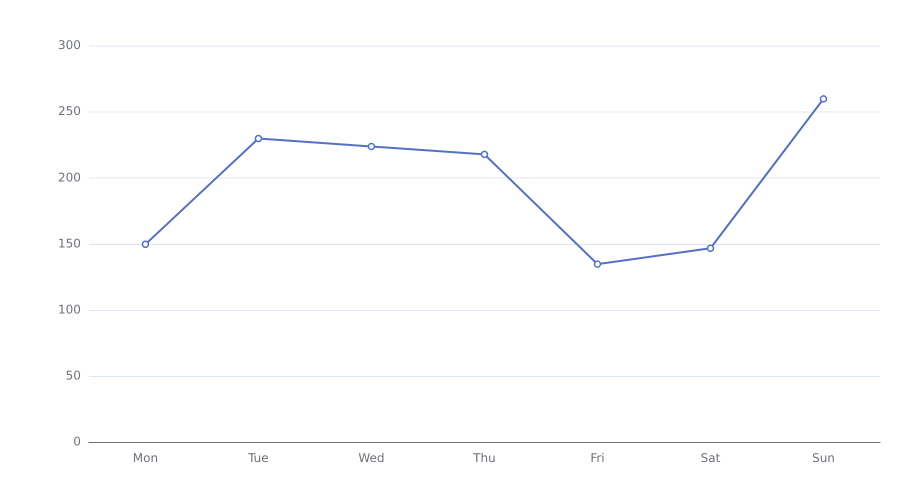  What do you see at coordinates (710, 457) in the screenshot?
I see `x-tick-label: Sat` at bounding box center [710, 457].